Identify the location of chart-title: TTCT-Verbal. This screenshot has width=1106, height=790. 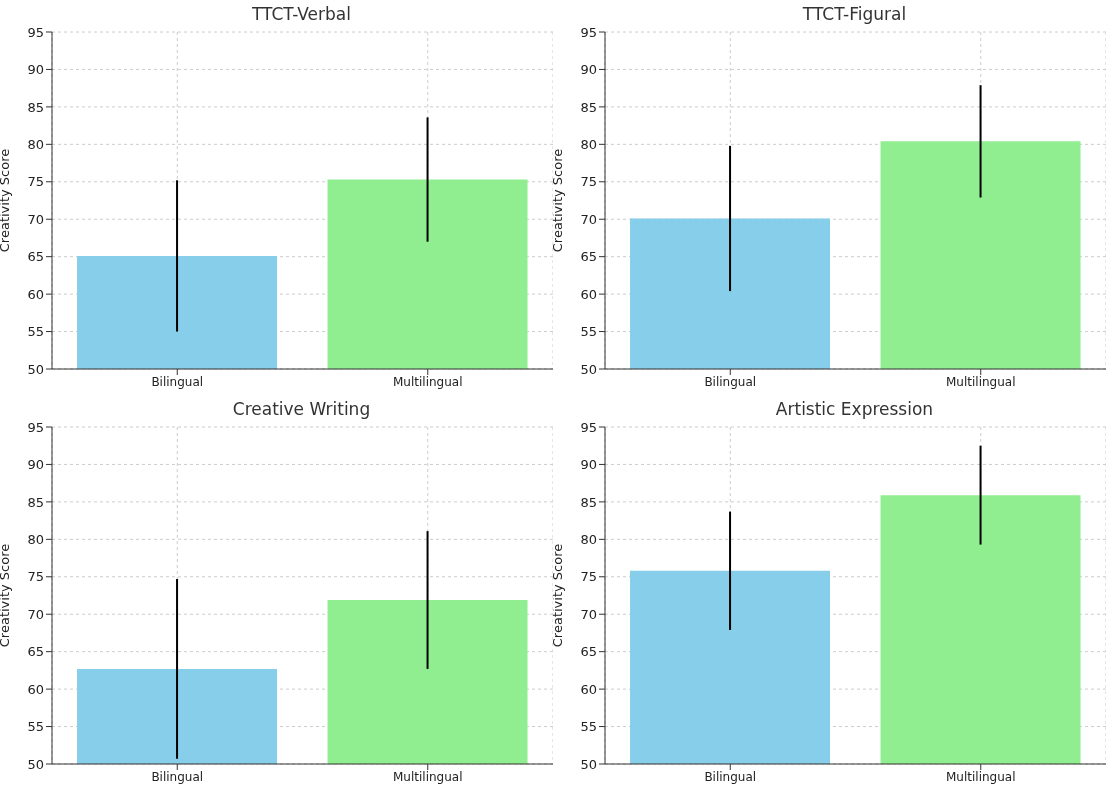
(301, 14).